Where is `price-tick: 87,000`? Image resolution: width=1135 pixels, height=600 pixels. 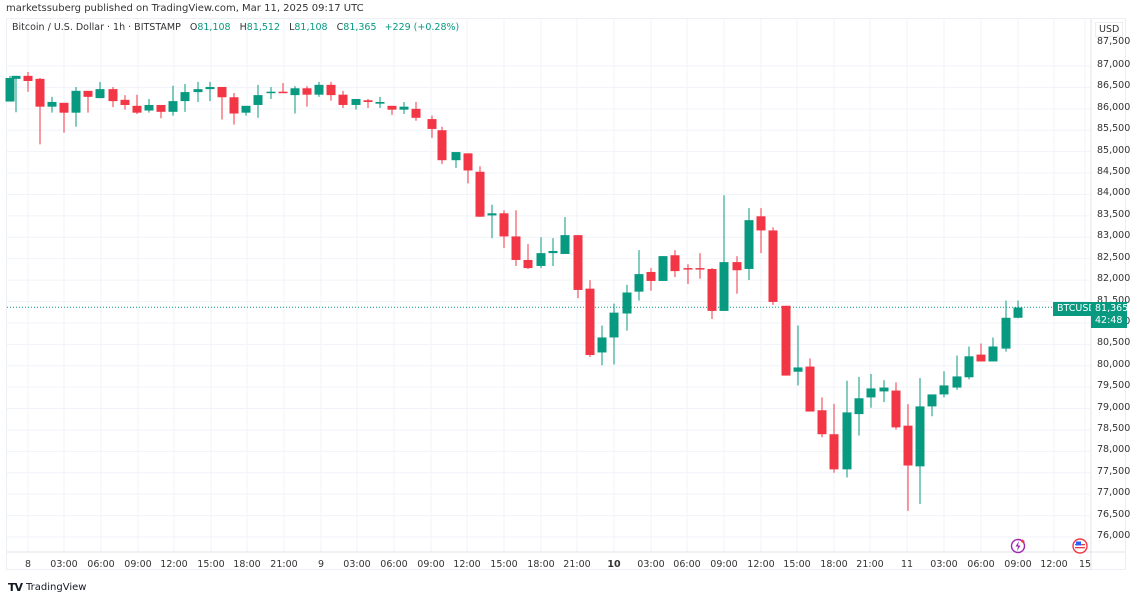
price-tick: 87,000 is located at coordinates (1114, 64).